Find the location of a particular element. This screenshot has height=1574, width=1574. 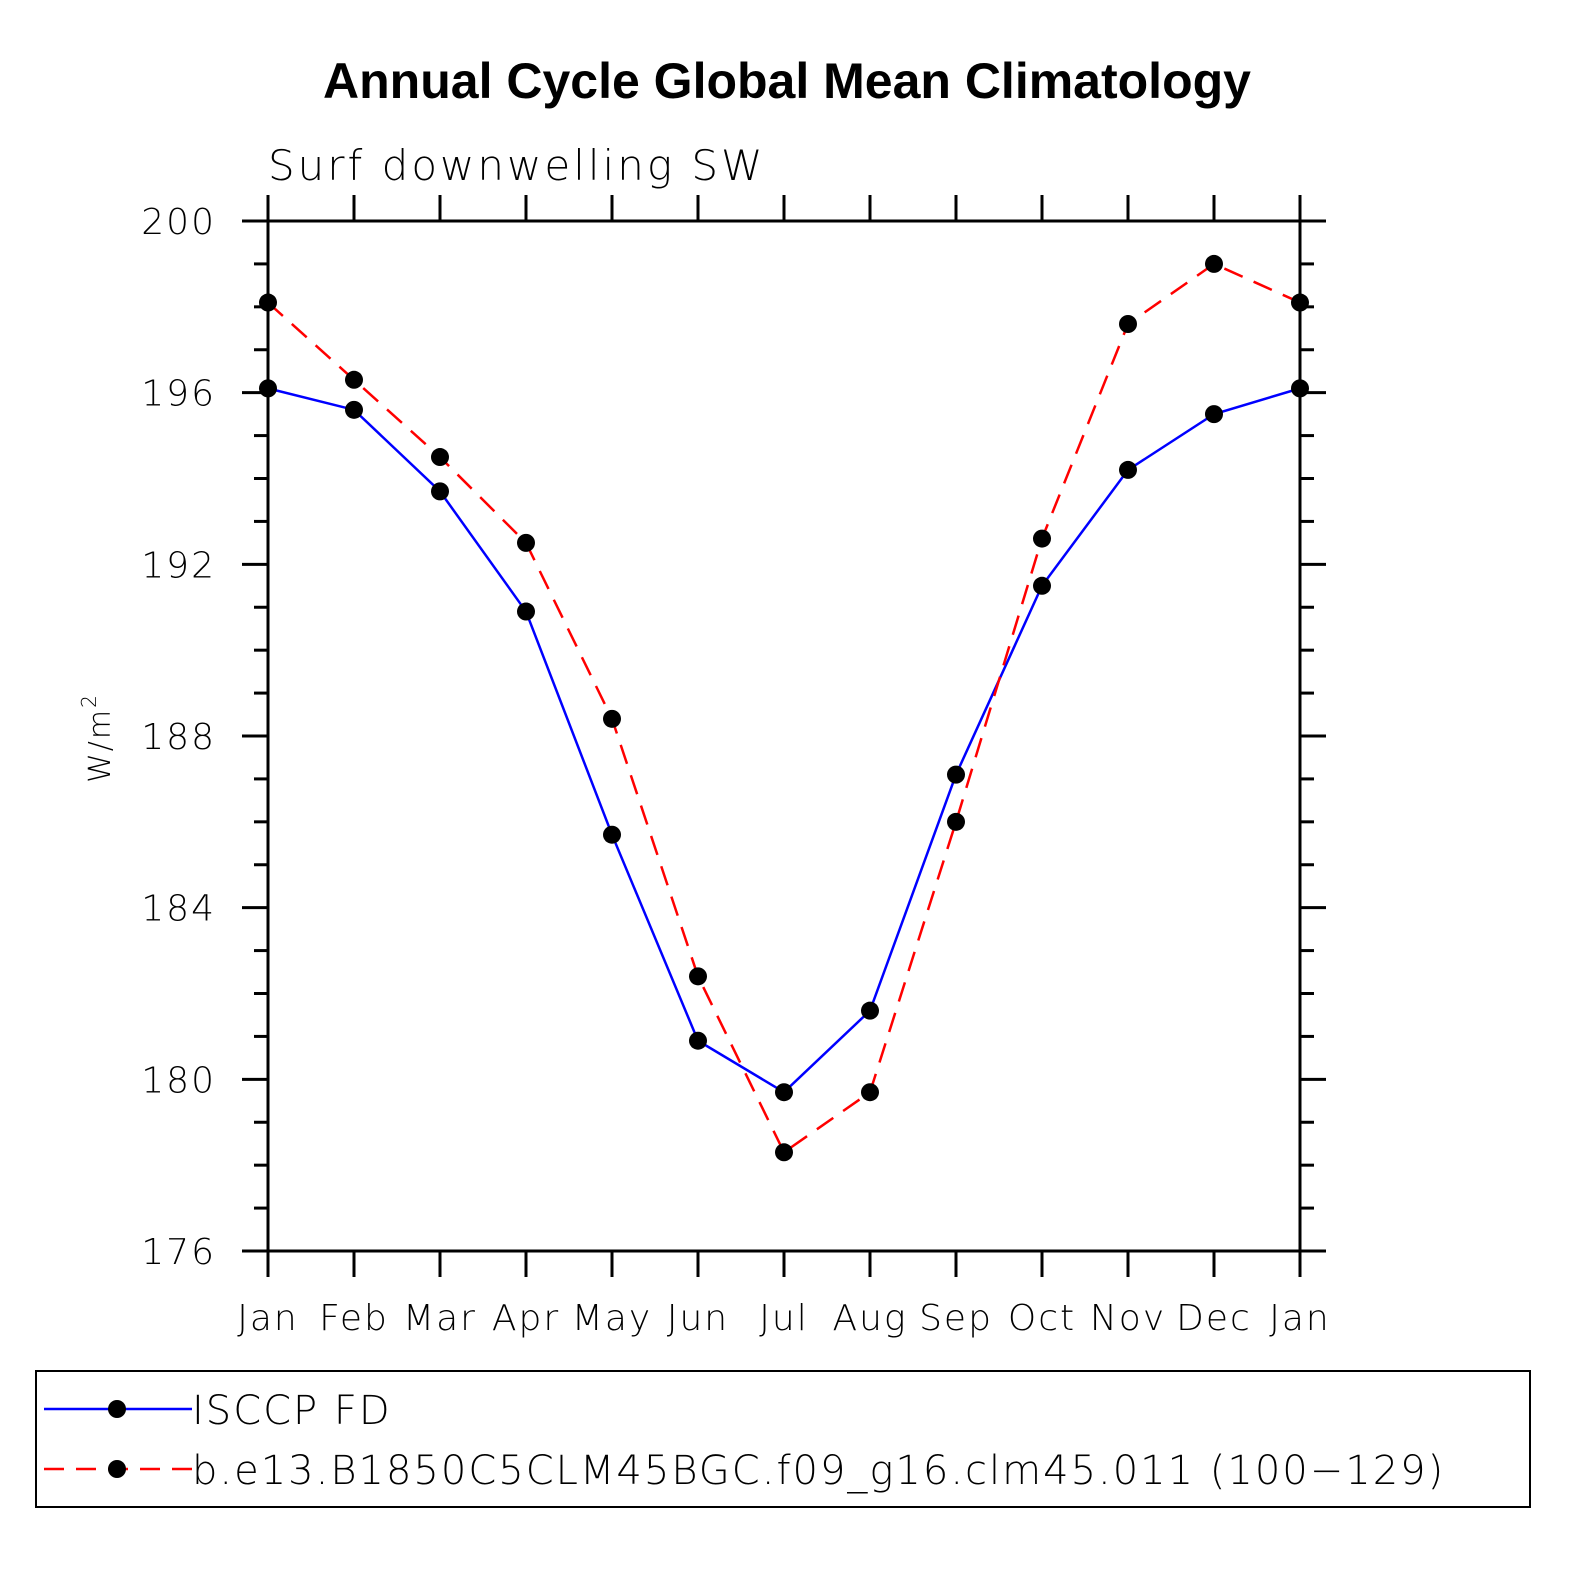

y-tick-label: 188 is located at coordinates (178, 737).